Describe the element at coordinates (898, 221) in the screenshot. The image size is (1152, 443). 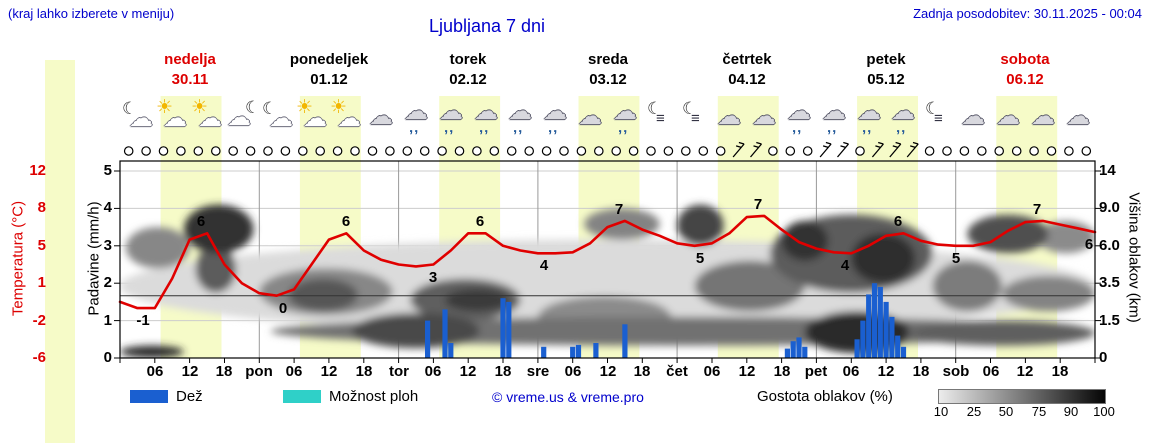
I see `temperature-value-label: 6` at that location.